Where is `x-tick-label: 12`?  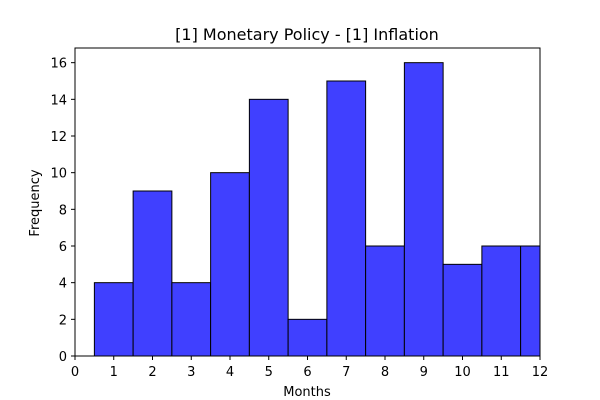 x-tick-label: 12 is located at coordinates (540, 372).